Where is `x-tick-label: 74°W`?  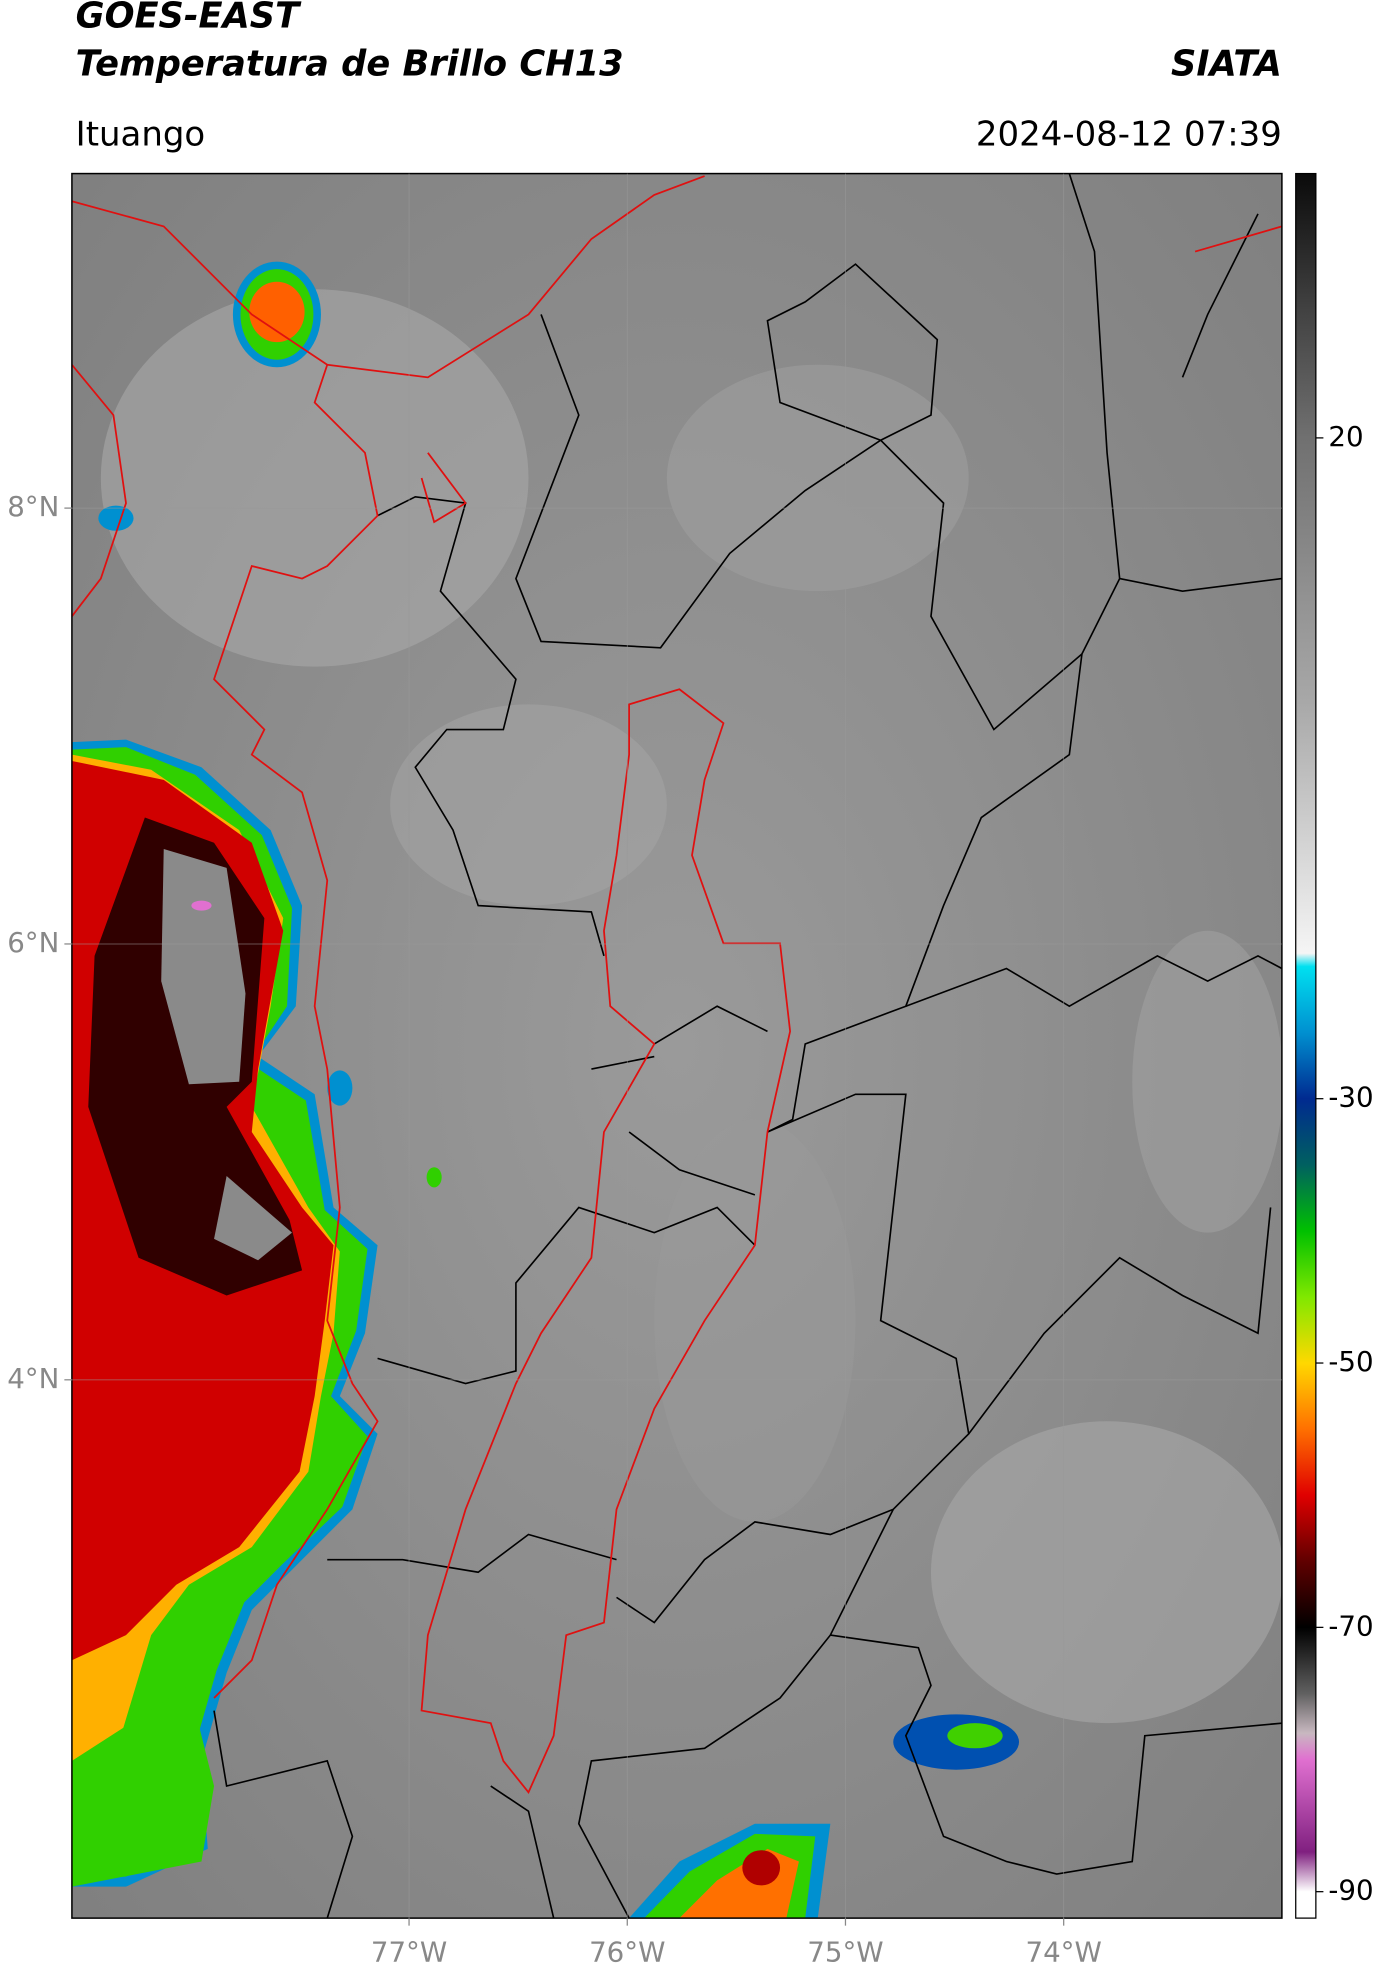 x-tick-label: 74°W is located at coordinates (1063, 1951).